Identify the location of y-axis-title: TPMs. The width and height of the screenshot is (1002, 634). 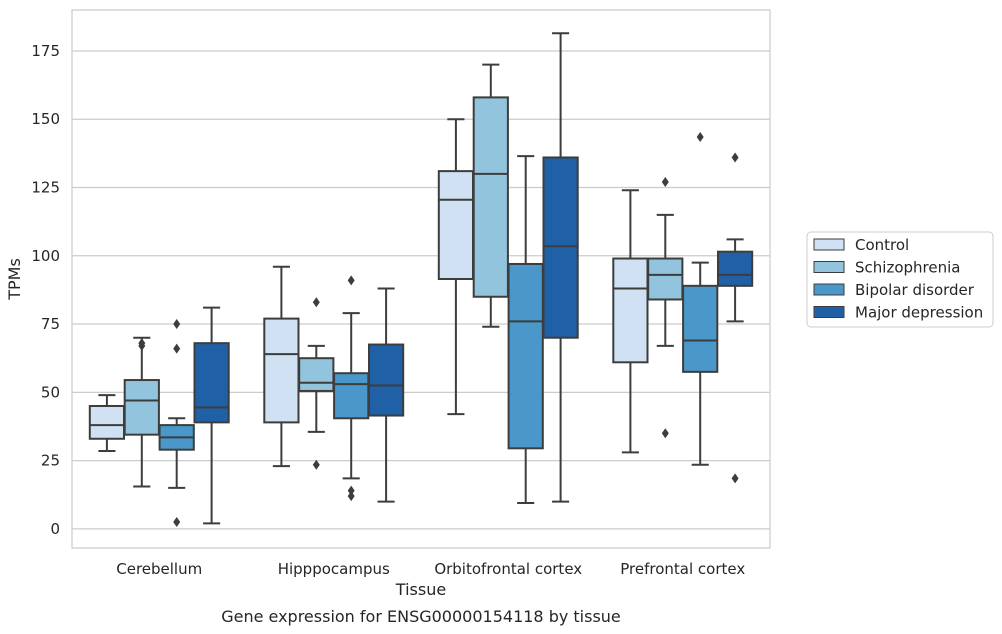
(14, 279).